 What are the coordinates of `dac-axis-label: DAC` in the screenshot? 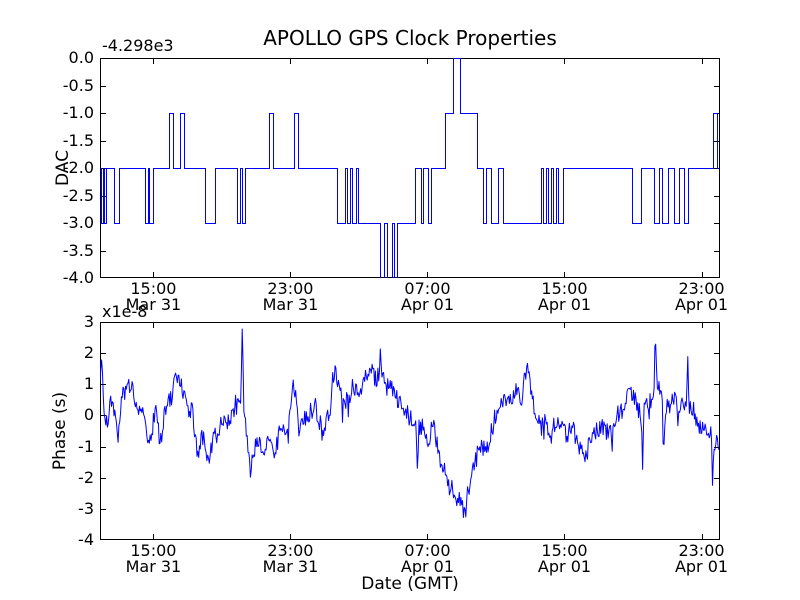 It's located at (63, 168).